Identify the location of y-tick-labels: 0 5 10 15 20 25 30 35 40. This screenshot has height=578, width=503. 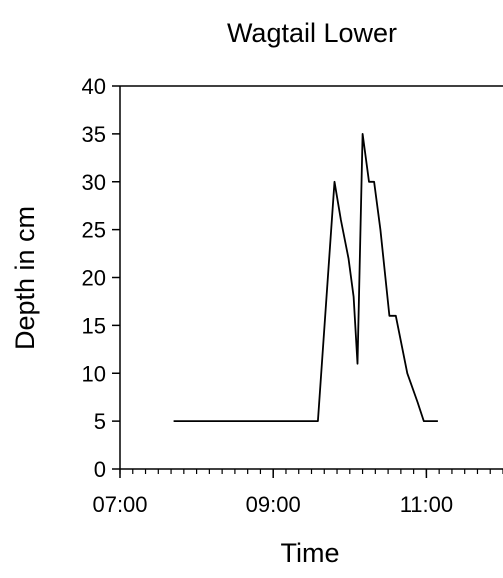
(94, 278).